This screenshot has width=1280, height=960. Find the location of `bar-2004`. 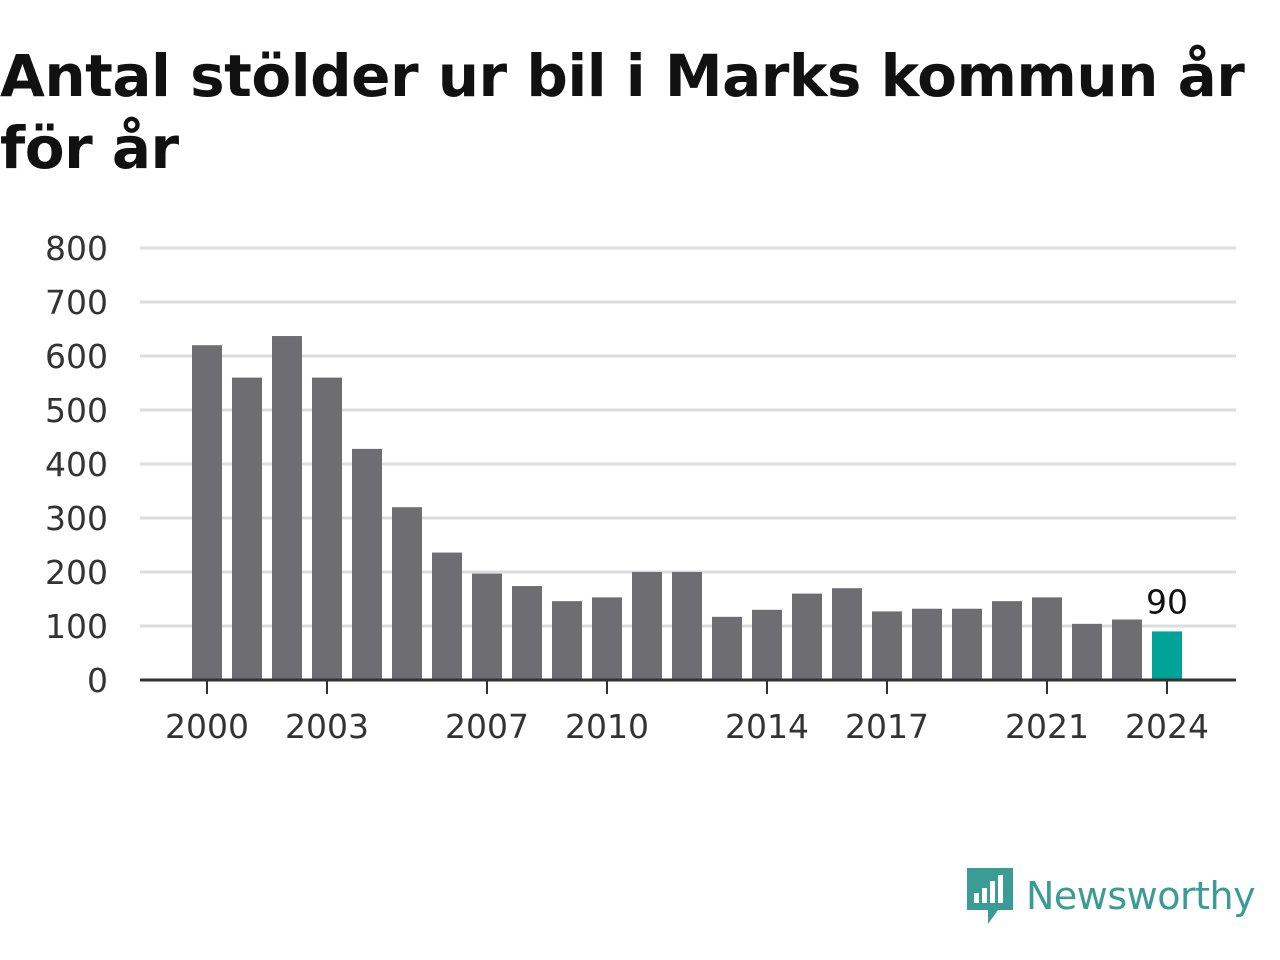

bar-2004 is located at coordinates (367, 564).